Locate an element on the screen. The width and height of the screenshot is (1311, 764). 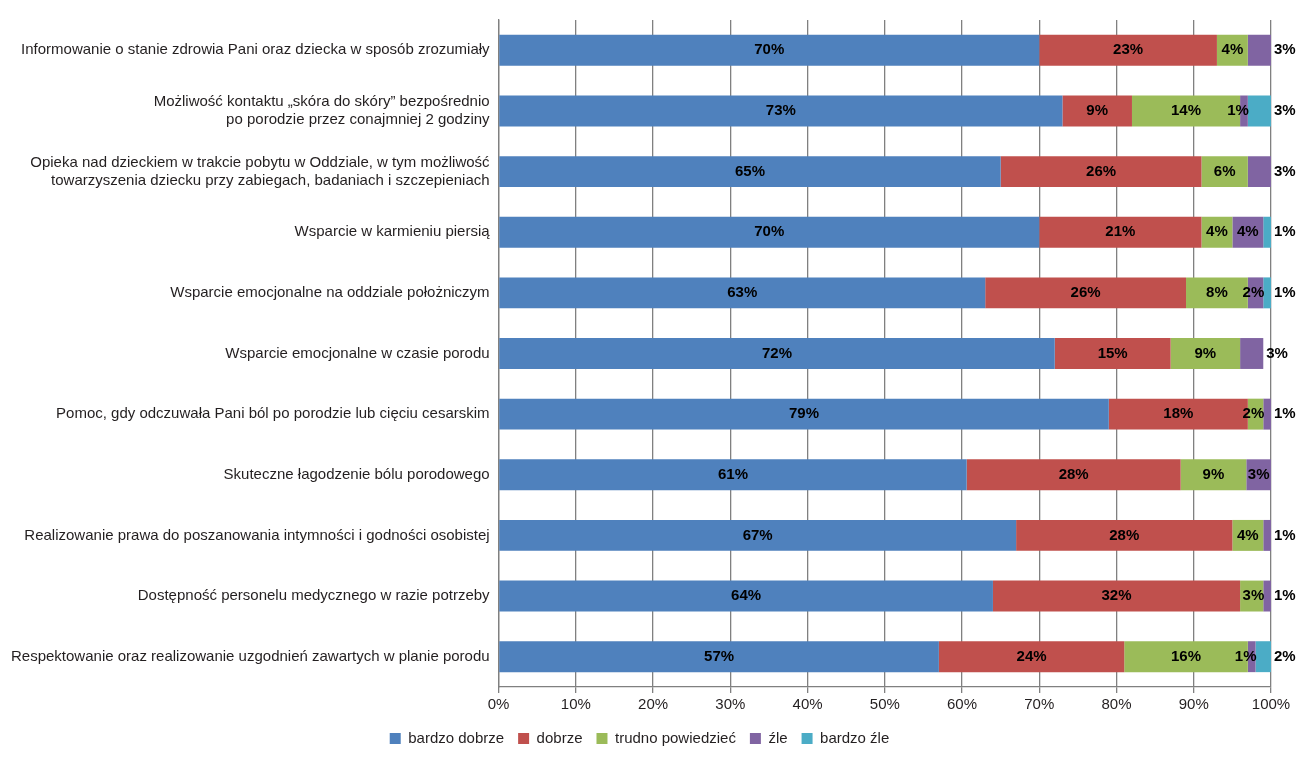
x-tick-label: 60% is located at coordinates (962, 704).